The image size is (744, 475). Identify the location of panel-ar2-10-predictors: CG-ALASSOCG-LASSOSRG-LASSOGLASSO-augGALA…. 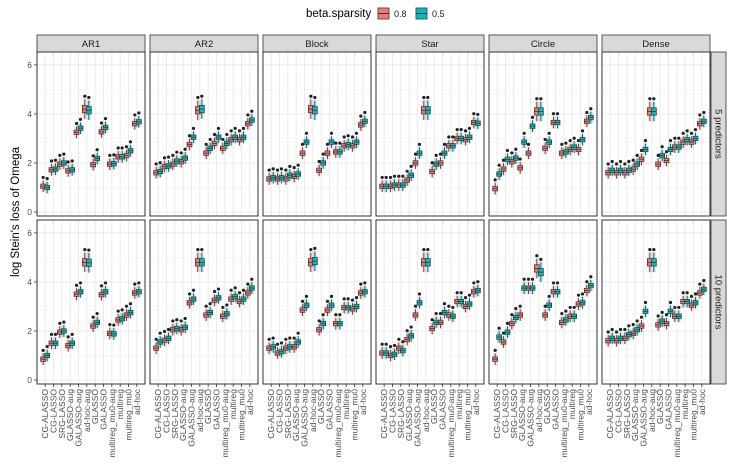
(204, 338).